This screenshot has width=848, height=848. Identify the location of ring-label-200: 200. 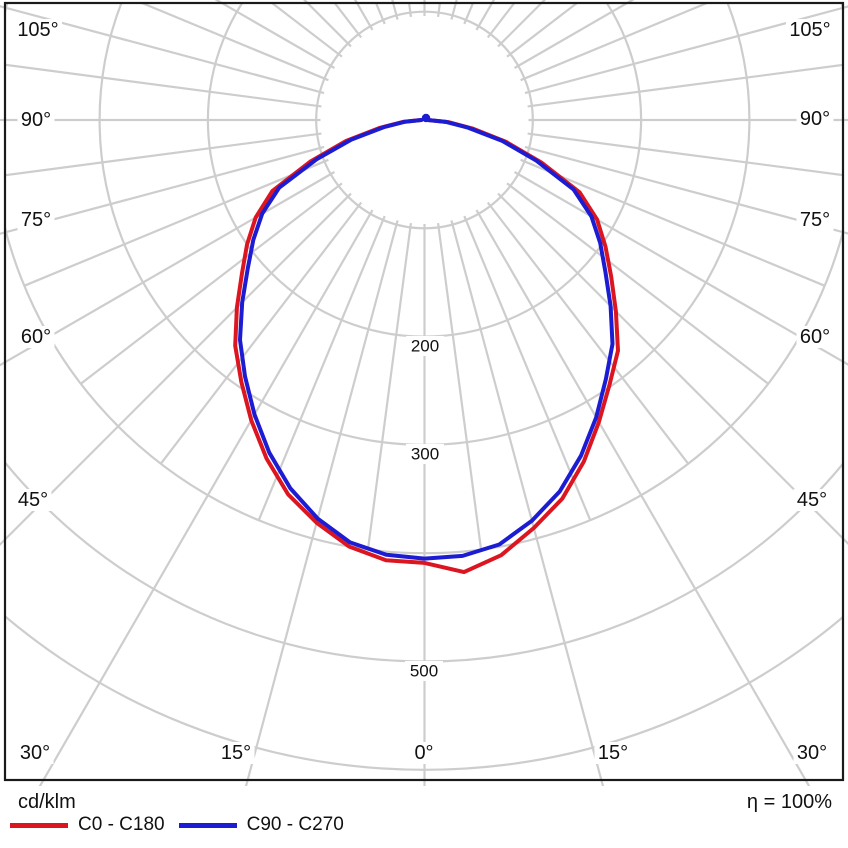
(425, 346).